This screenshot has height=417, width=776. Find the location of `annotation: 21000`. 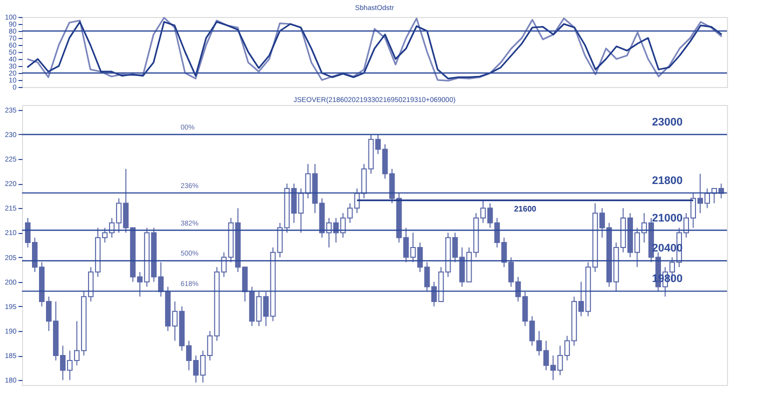

annotation: 21000 is located at coordinates (667, 218).